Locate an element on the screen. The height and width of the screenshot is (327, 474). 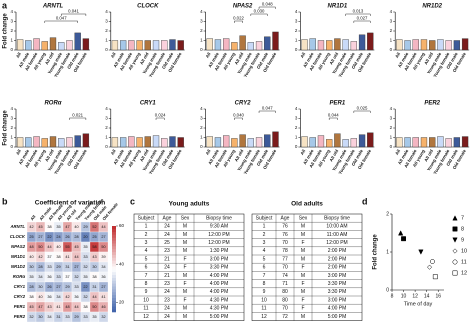
p-value: 0.041 is located at coordinates (73, 11).